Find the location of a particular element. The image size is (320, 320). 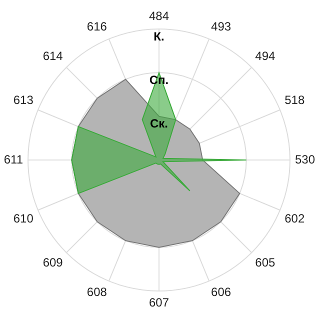

spoke-label: 606 is located at coordinates (221, 292).